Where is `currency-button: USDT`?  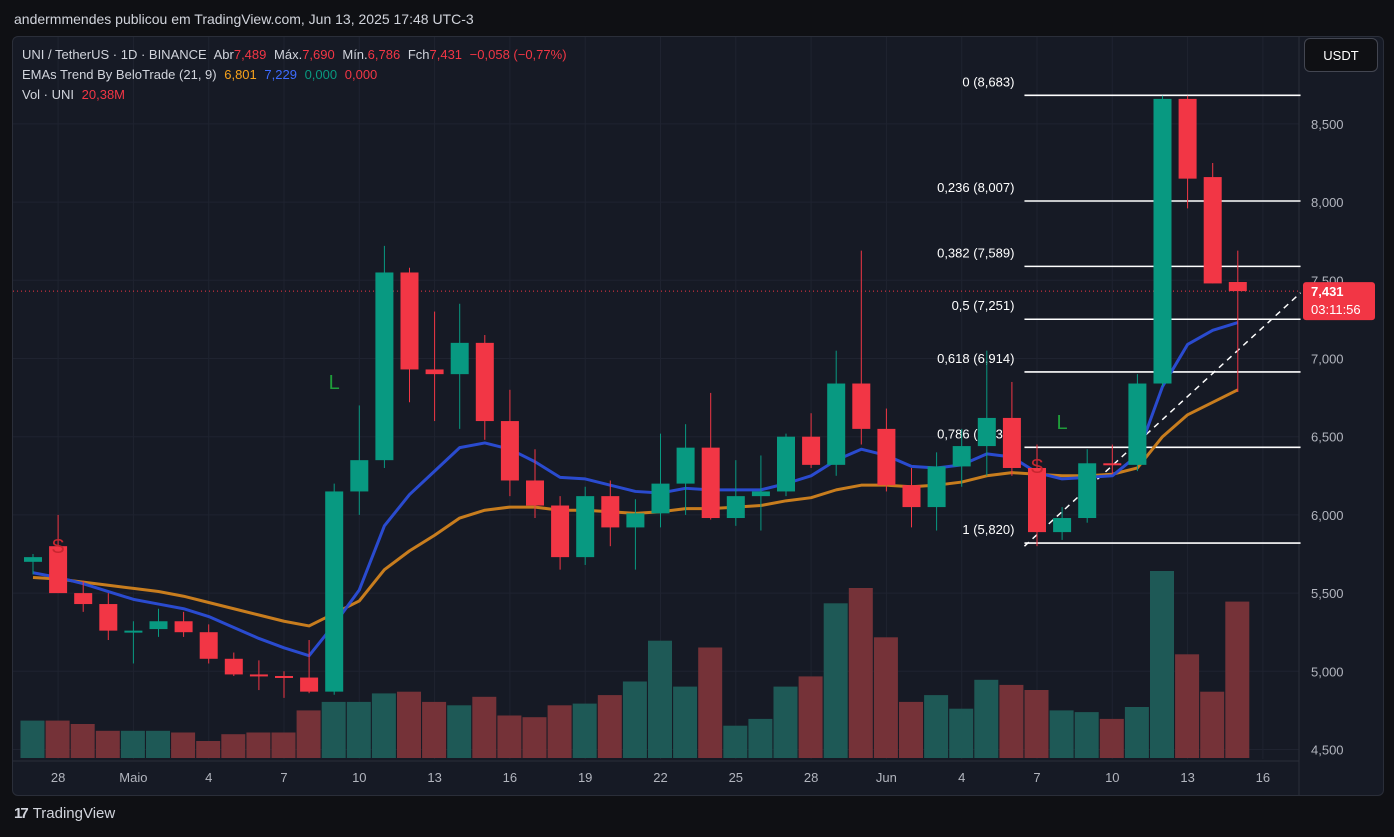
currency-button: USDT is located at coordinates (1341, 55).